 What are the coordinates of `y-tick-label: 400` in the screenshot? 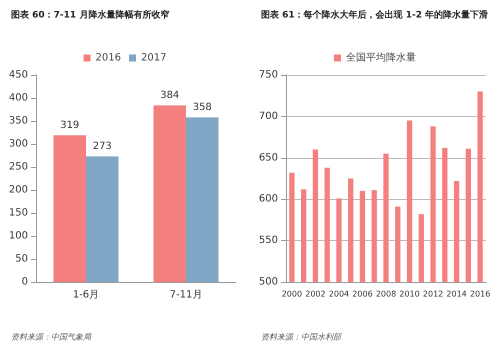 It's located at (18, 98).